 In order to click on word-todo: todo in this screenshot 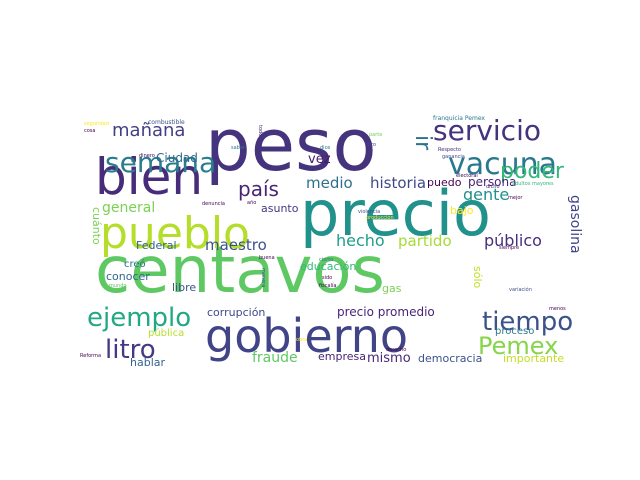, I will do `click(260, 130)`.